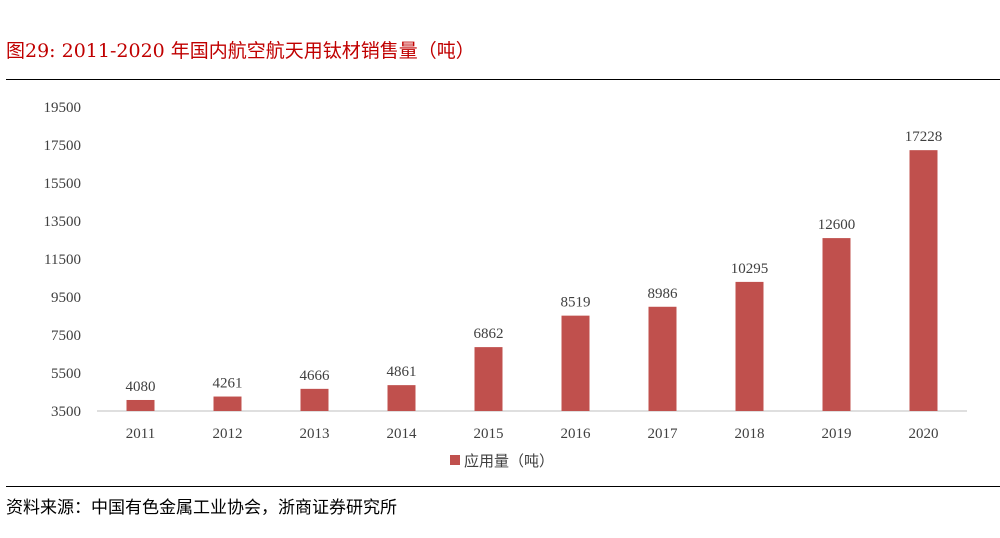 Image resolution: width=1000 pixels, height=538 pixels. I want to click on data-label: 4666, so click(315, 376).